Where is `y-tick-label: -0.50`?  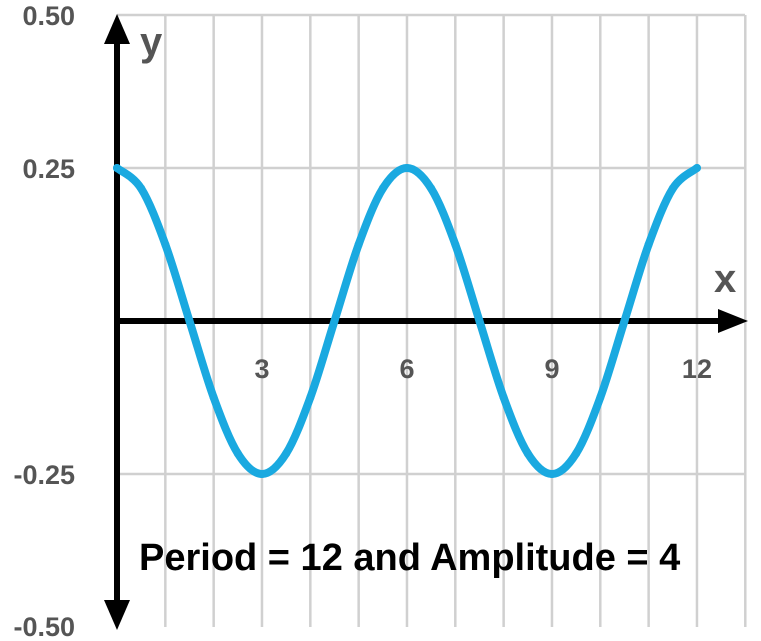 y-tick-label: -0.50 is located at coordinates (44, 626).